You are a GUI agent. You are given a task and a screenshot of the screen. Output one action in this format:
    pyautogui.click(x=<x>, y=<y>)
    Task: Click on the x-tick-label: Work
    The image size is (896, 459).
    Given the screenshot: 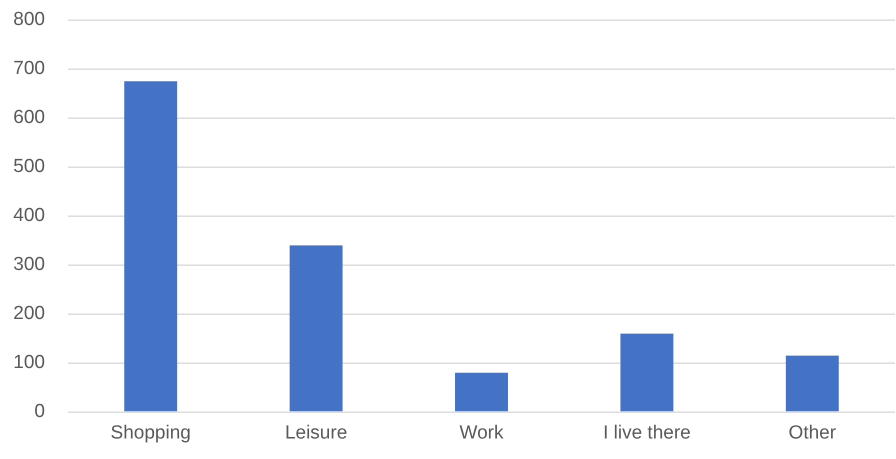 What is the action you would take?
    pyautogui.click(x=482, y=433)
    